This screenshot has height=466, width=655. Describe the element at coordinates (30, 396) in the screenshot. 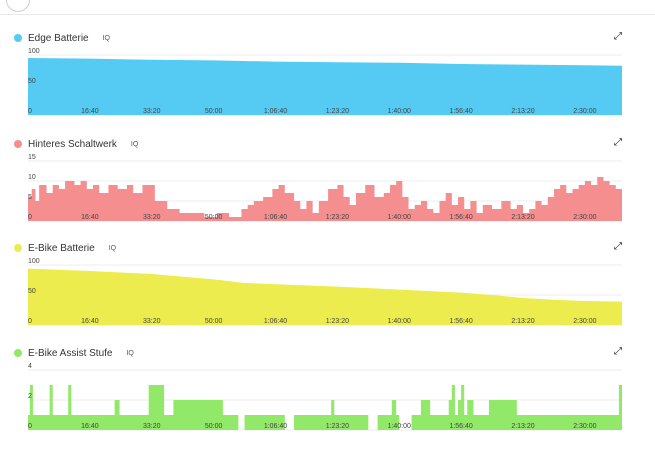

I see `y-tick-label: 2` at that location.